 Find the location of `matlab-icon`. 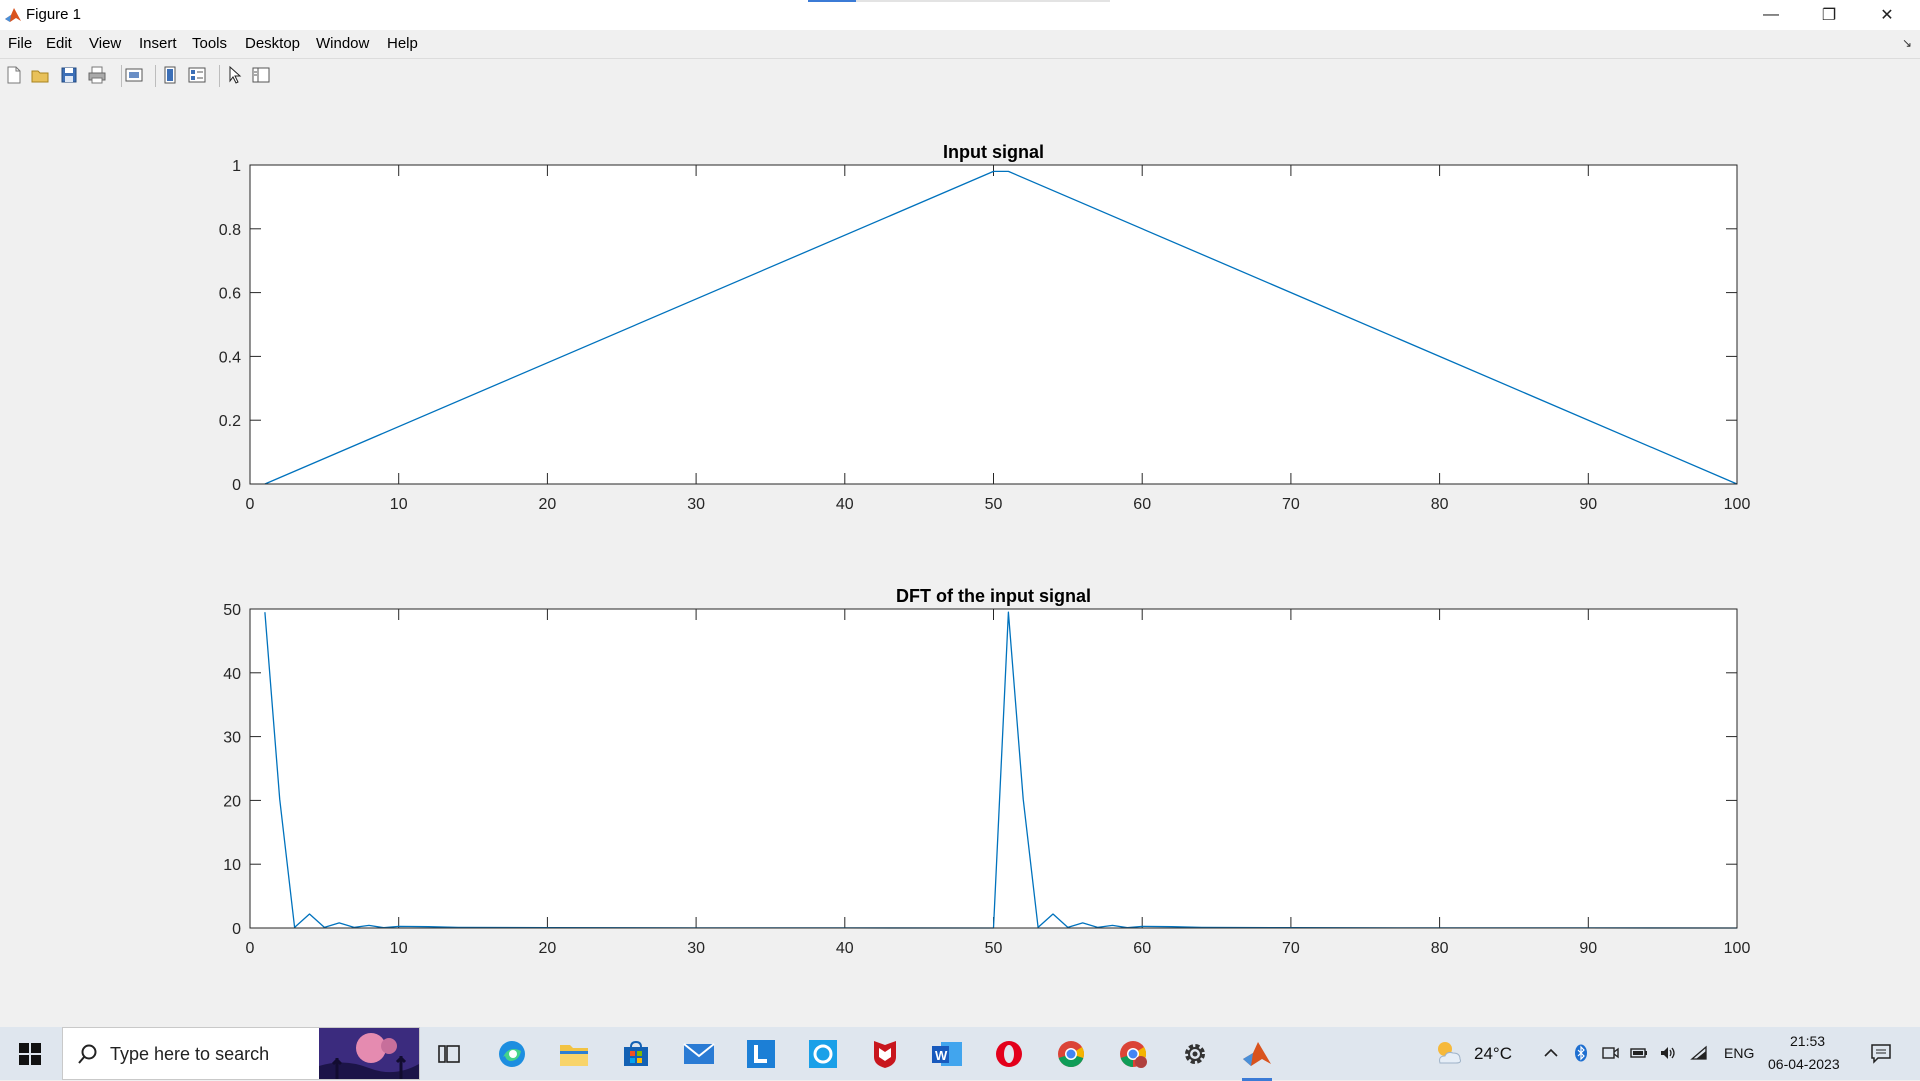

matlab-icon is located at coordinates (1257, 1058).